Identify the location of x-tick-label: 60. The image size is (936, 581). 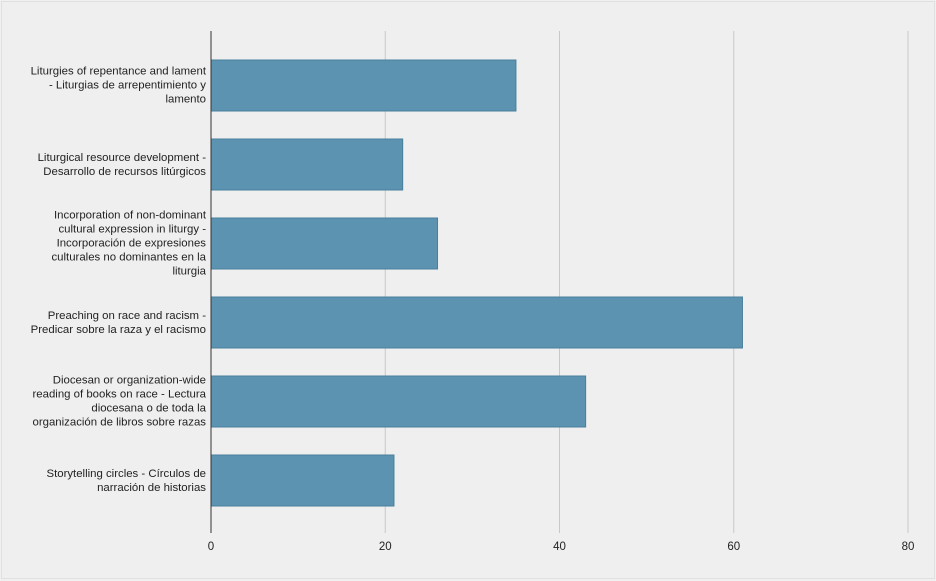
(733, 547).